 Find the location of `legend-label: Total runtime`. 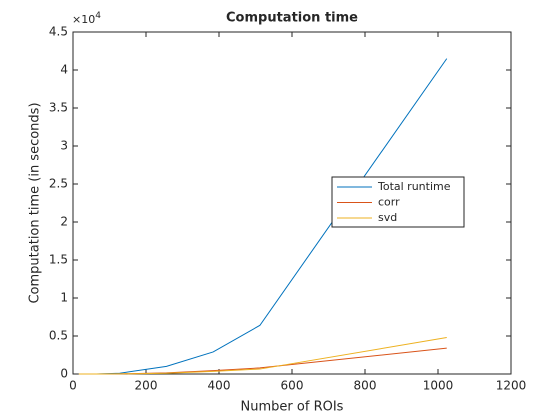

legend-label: Total runtime is located at coordinates (414, 186).